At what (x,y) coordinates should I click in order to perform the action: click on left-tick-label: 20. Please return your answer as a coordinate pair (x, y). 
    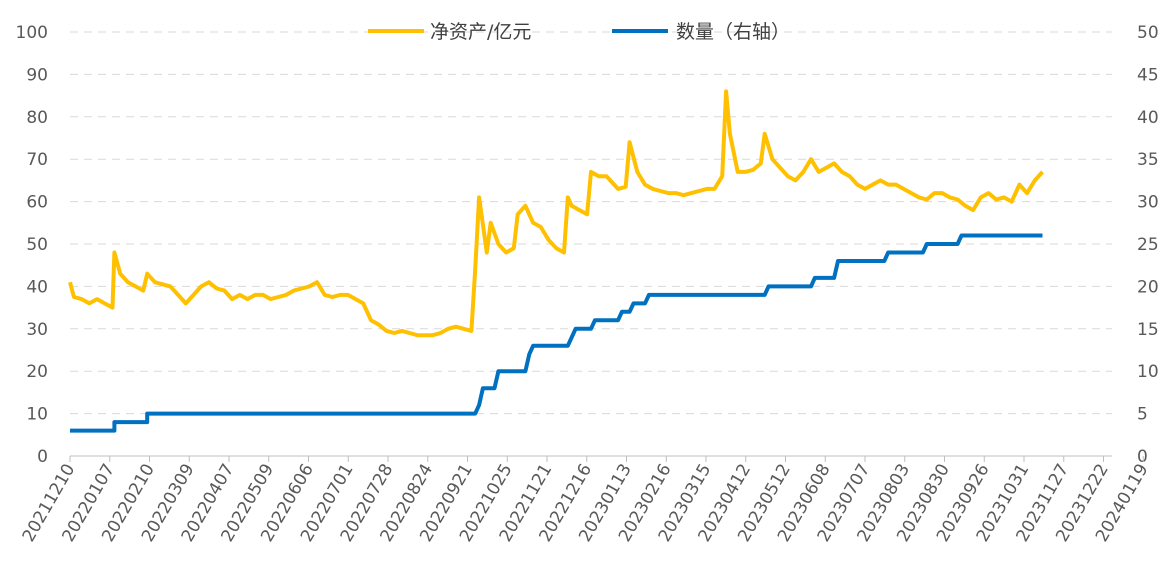
    Looking at the image, I should click on (37, 372).